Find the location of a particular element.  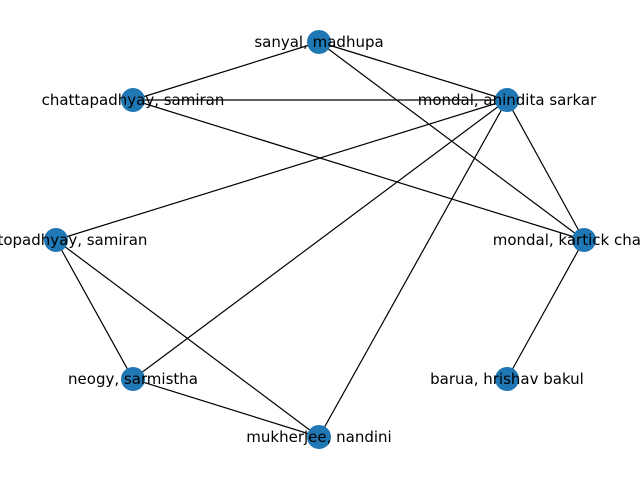

node-label-mukherjee: mukherjee, nandini is located at coordinates (318, 437).